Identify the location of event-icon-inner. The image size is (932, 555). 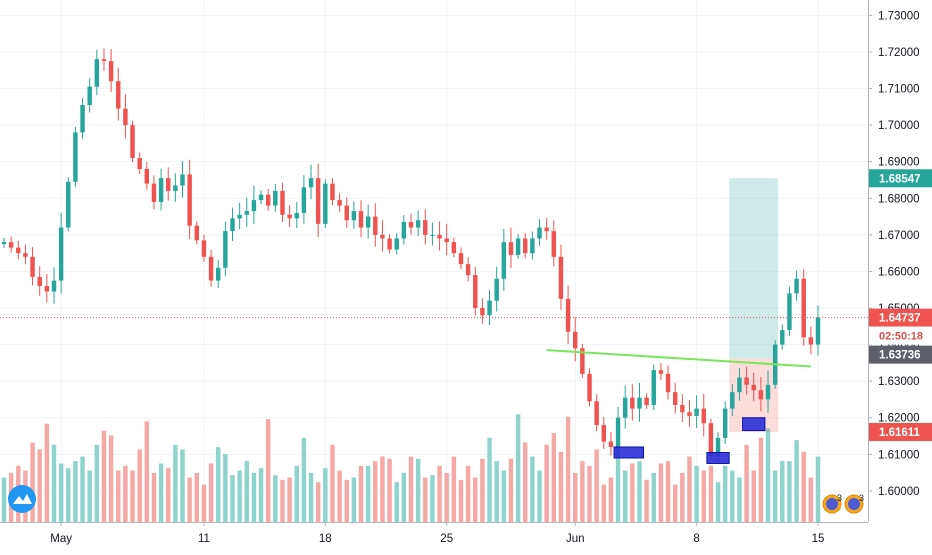
(832, 504).